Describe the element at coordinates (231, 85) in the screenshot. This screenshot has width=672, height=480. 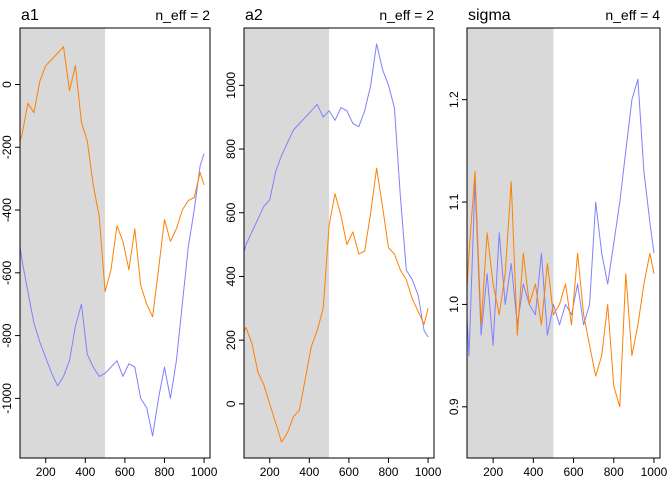
I see `y-tick-label: 1000` at that location.